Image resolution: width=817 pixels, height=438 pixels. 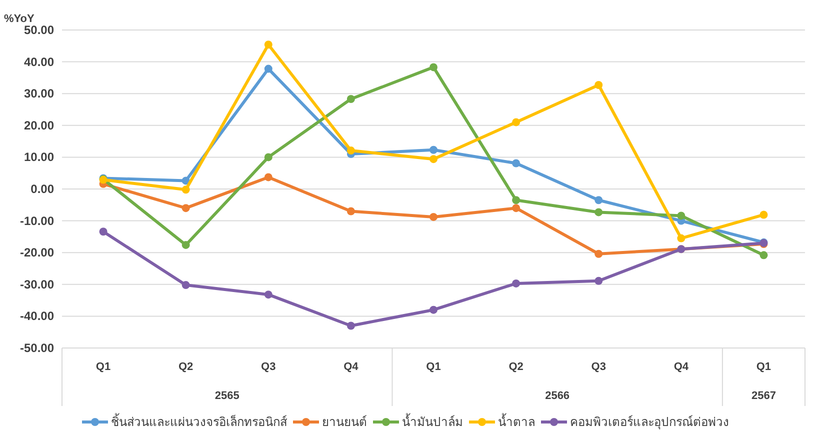 What do you see at coordinates (199, 421) in the screenshot?
I see `legend-label: ชิ้นส่วนและแผ่นวงจรอิเล็กทรอนิกส์` at bounding box center [199, 421].